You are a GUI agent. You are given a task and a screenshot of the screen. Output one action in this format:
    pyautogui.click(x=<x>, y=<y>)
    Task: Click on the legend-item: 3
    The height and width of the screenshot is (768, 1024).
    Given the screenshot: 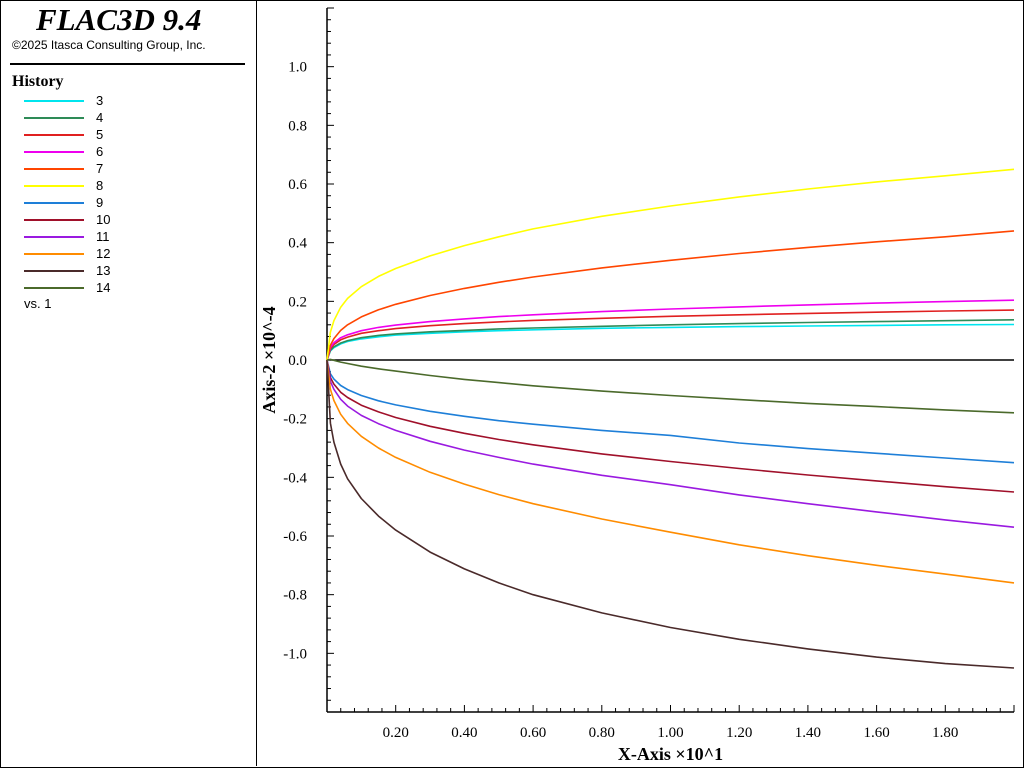 What is the action you would take?
    pyautogui.click(x=124, y=101)
    